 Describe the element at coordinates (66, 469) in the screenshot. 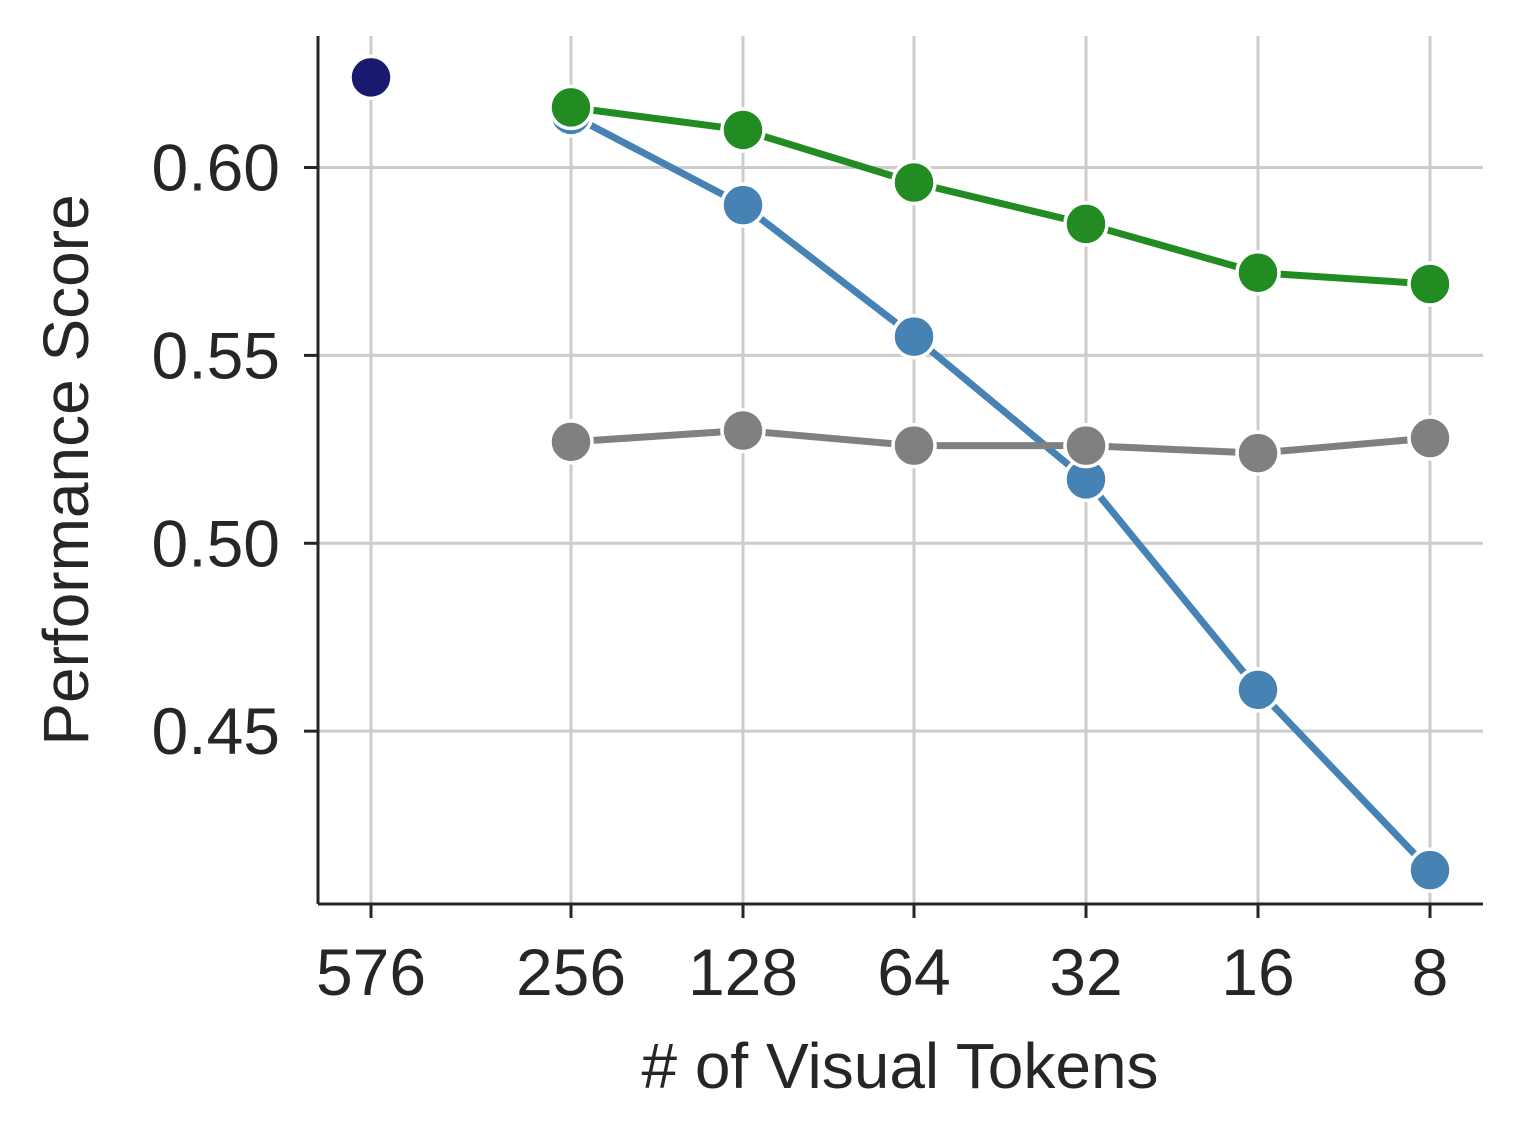

I see `y-axis-title: Performance Score` at that location.